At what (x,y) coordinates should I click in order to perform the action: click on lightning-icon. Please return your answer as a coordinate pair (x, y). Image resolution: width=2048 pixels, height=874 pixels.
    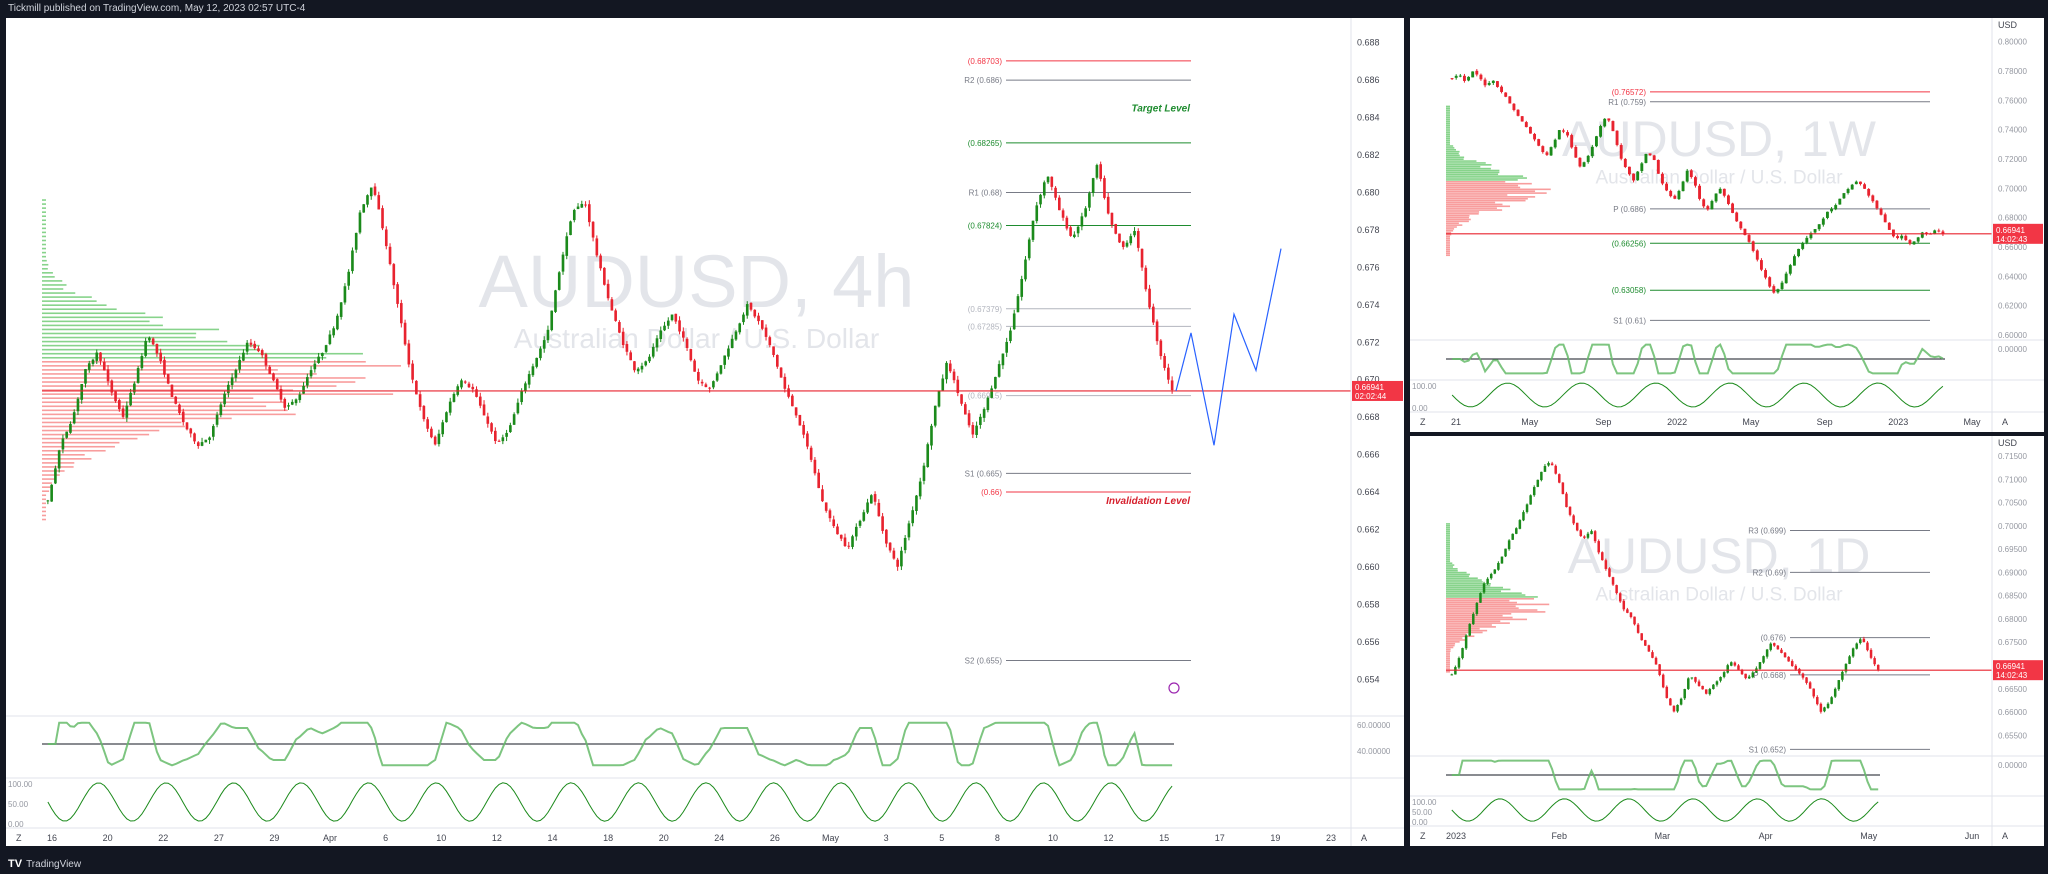
    Looking at the image, I should click on (1174, 688).